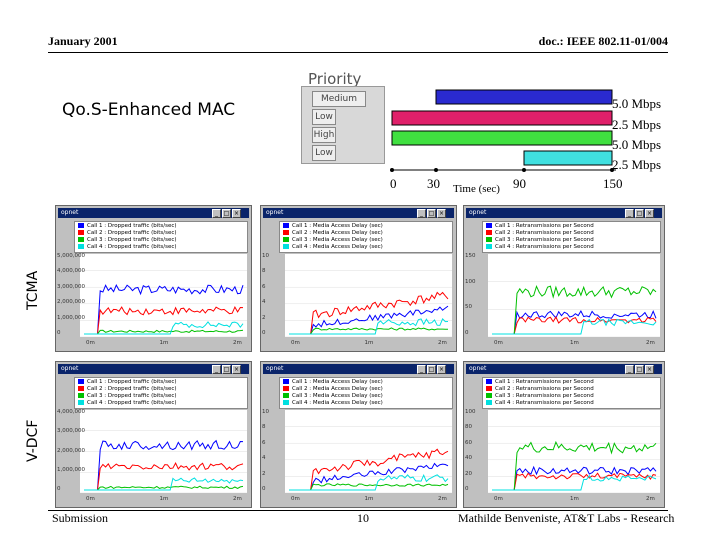 This screenshot has height=540, width=720. What do you see at coordinates (540, 226) in the screenshot?
I see `legend-entry: Call 1 : Retransmissions per Second` at bounding box center [540, 226].